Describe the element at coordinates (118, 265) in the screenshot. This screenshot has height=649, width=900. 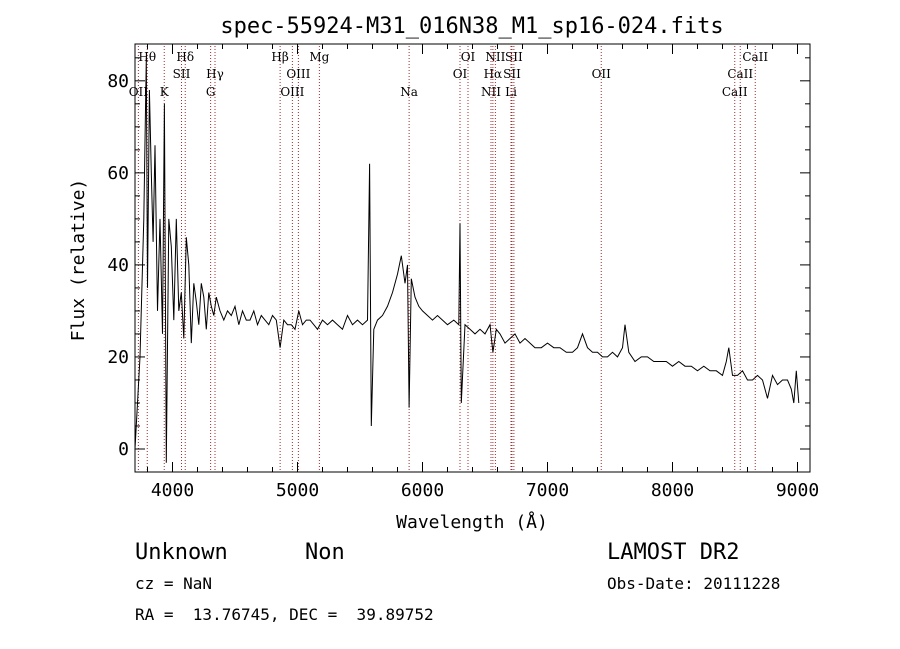
I see `y-tick-label: 40` at that location.